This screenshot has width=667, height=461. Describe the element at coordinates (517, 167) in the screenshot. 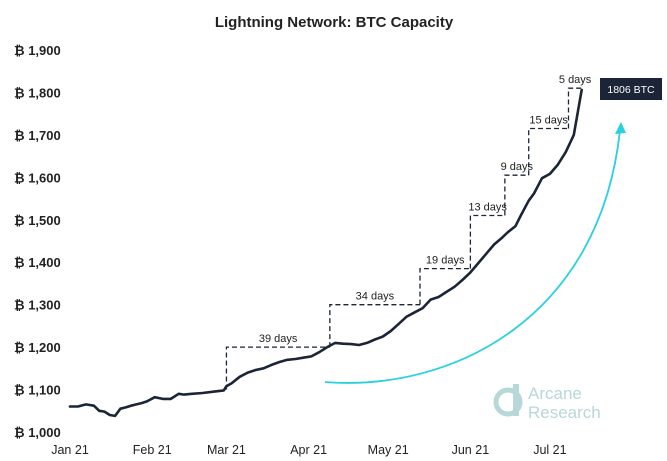

I see `step-label: 9 days` at that location.